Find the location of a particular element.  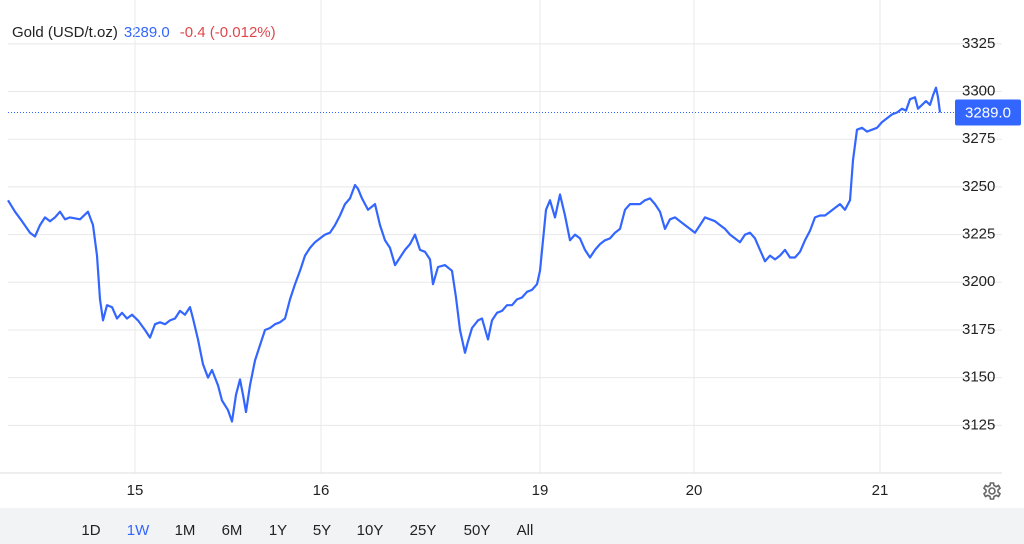

range-button: 5Y is located at coordinates (322, 530).